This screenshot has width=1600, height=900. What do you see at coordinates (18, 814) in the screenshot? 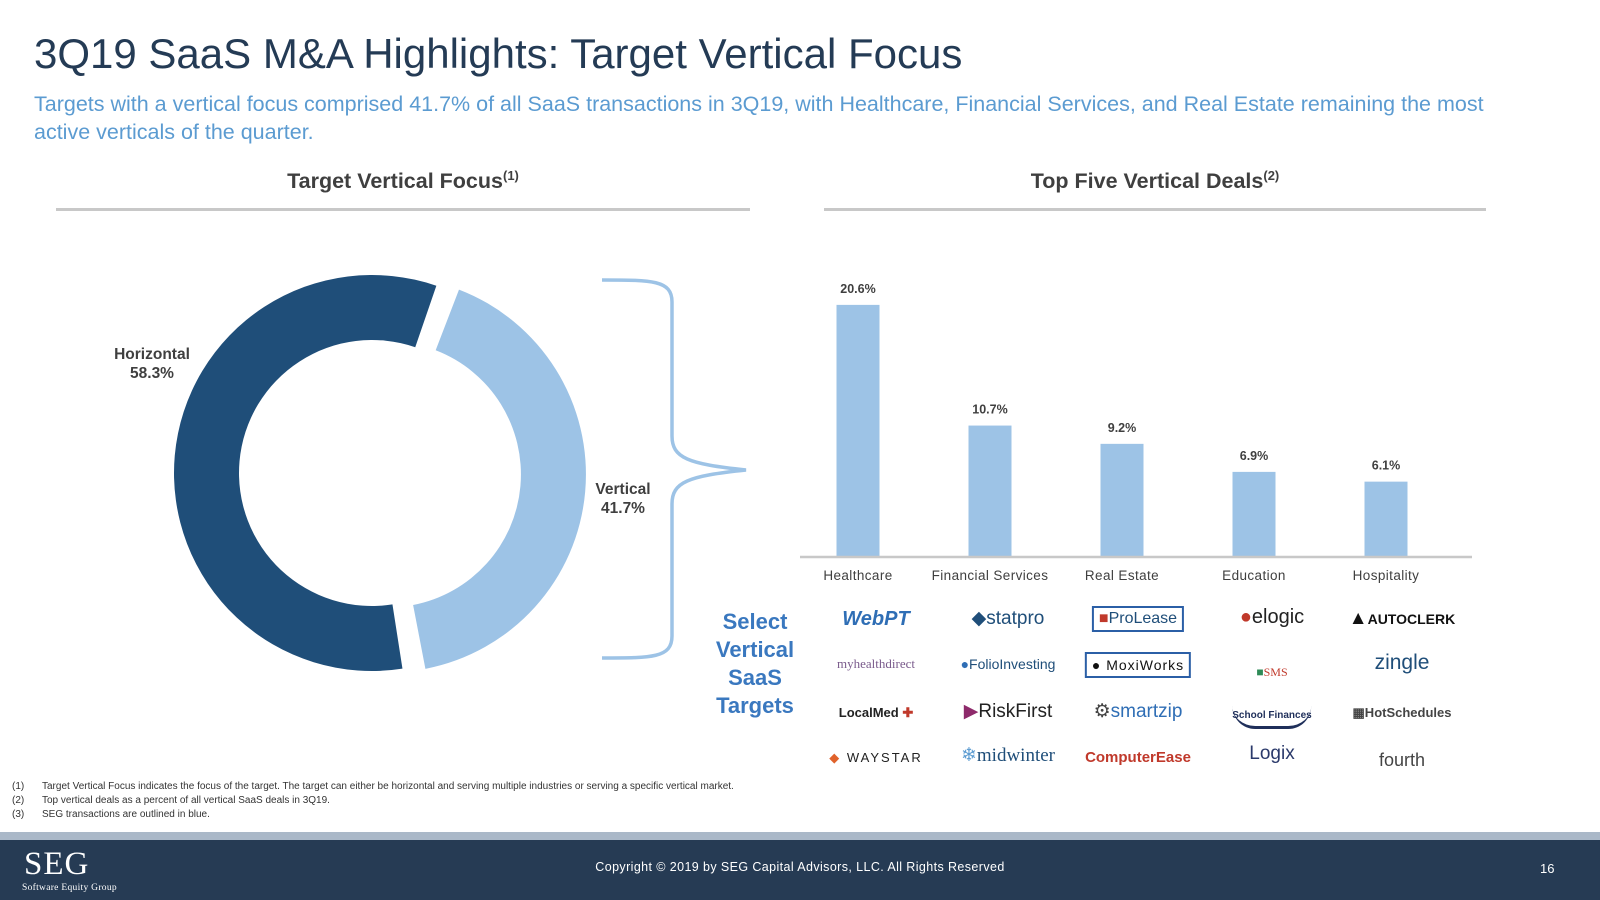
I see `footnote-number: (3)` at bounding box center [18, 814].